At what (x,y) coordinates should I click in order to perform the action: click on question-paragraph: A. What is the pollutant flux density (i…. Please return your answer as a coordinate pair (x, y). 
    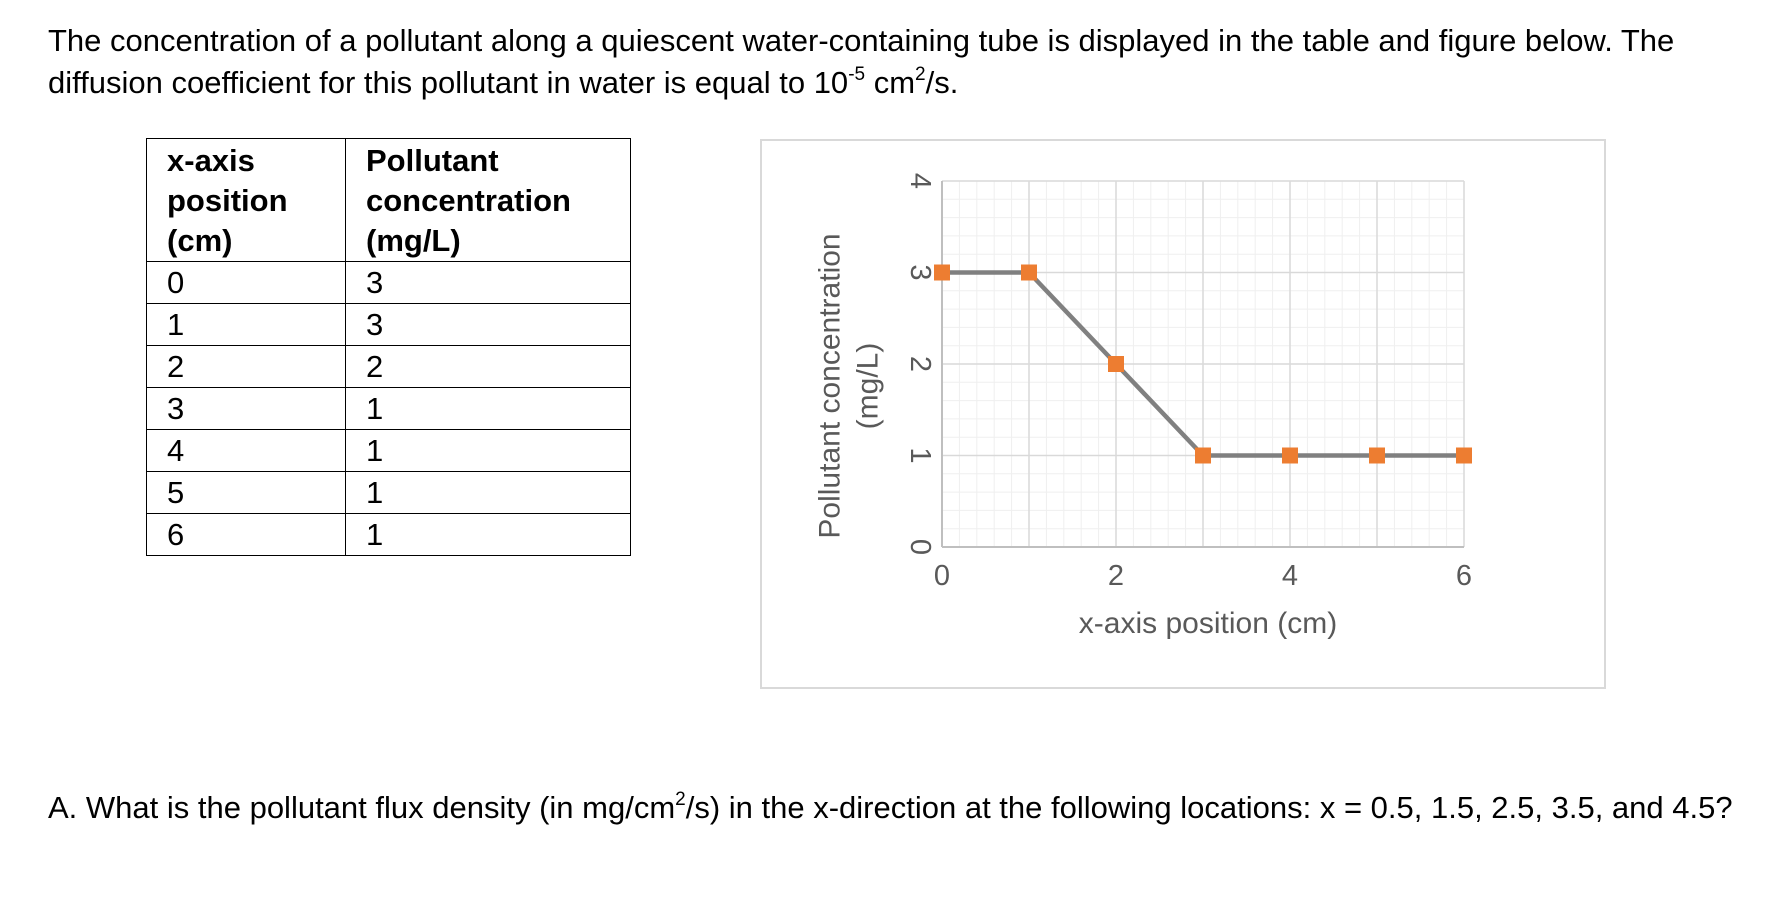
    Looking at the image, I should click on (893, 808).